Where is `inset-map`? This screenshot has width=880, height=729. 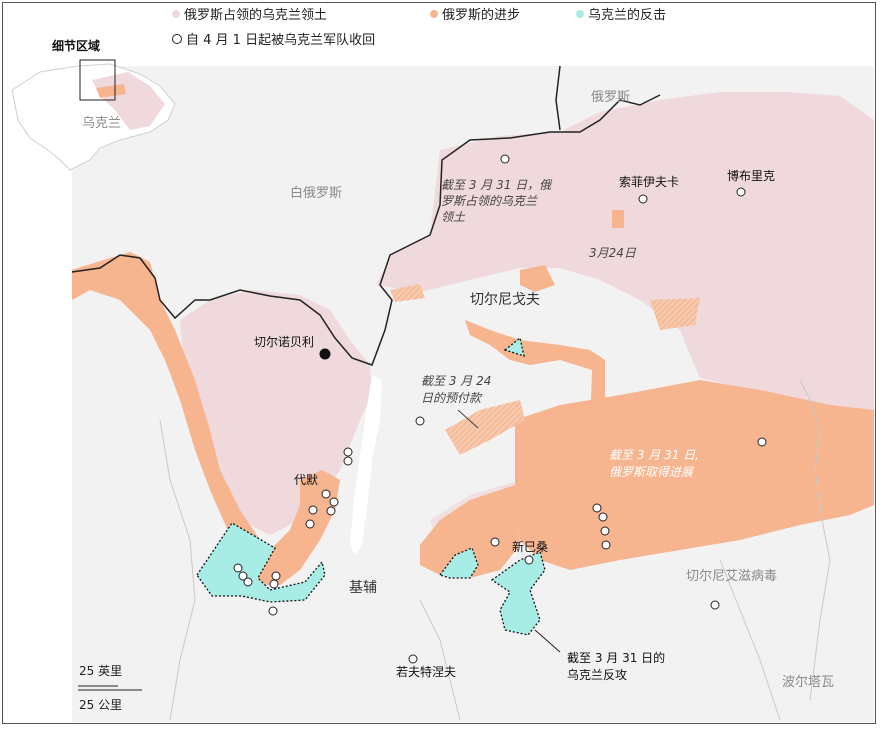
inset-map is located at coordinates (93, 115).